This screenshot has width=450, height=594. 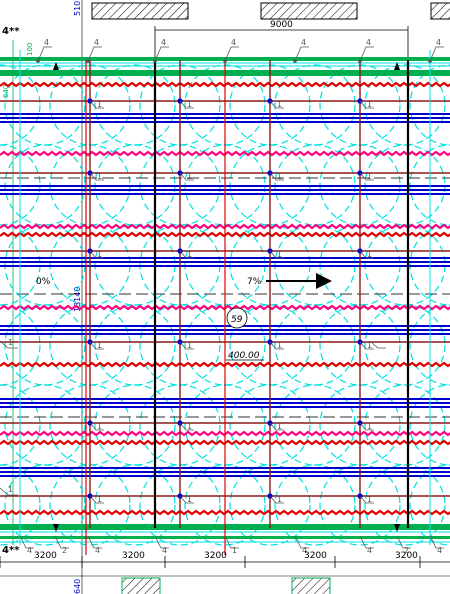 What do you see at coordinates (254, 282) in the screenshot?
I see `slope-right-label: 7%` at bounding box center [254, 282].